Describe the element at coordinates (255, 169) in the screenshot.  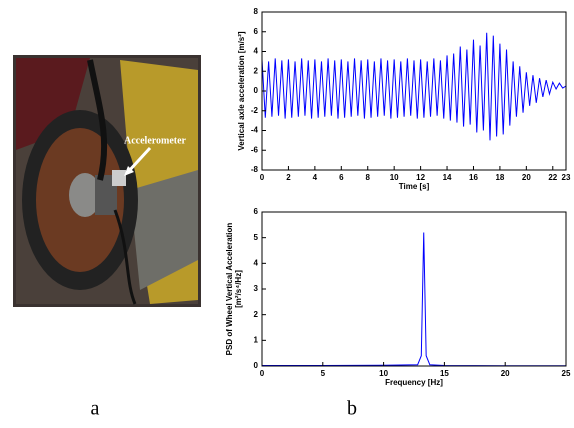
I see `y-tick-label: -8` at that location.